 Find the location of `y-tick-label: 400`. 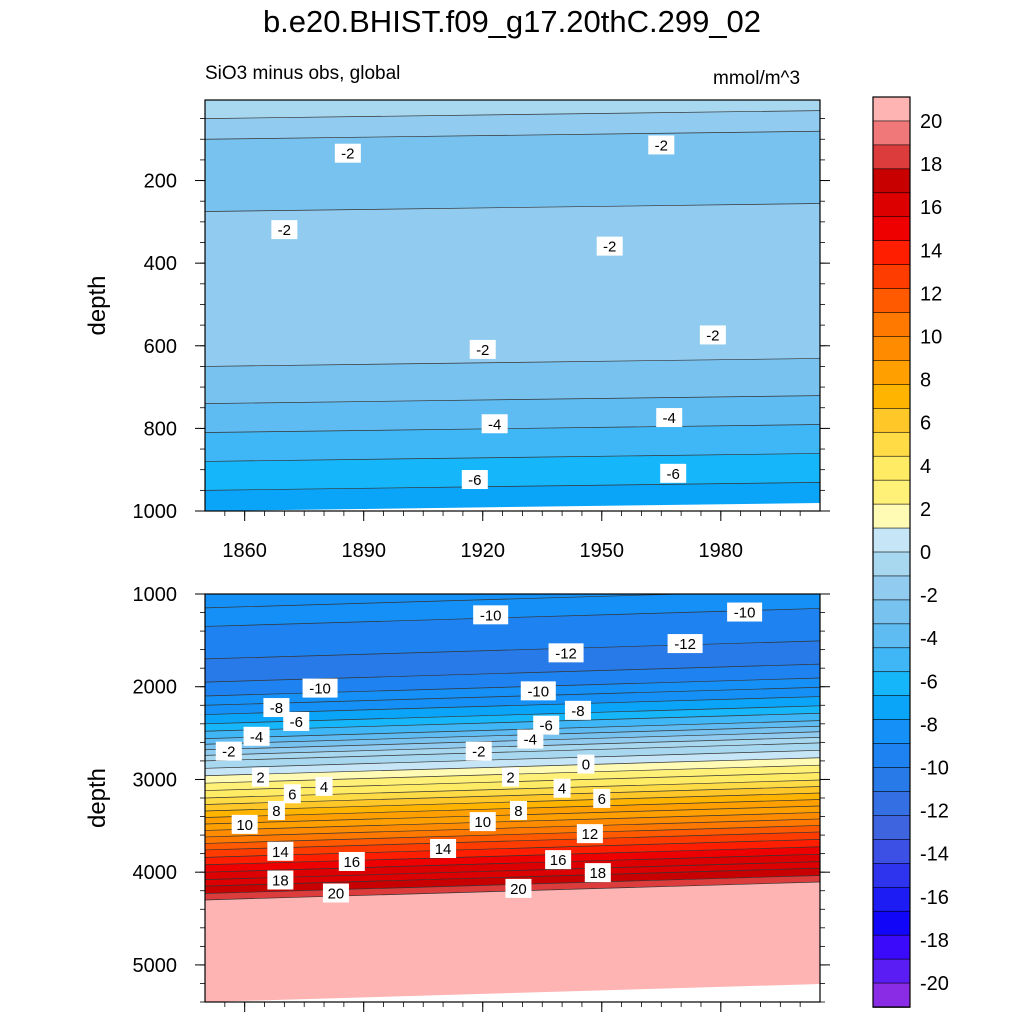

y-tick-label: 400 is located at coordinates (160, 264).